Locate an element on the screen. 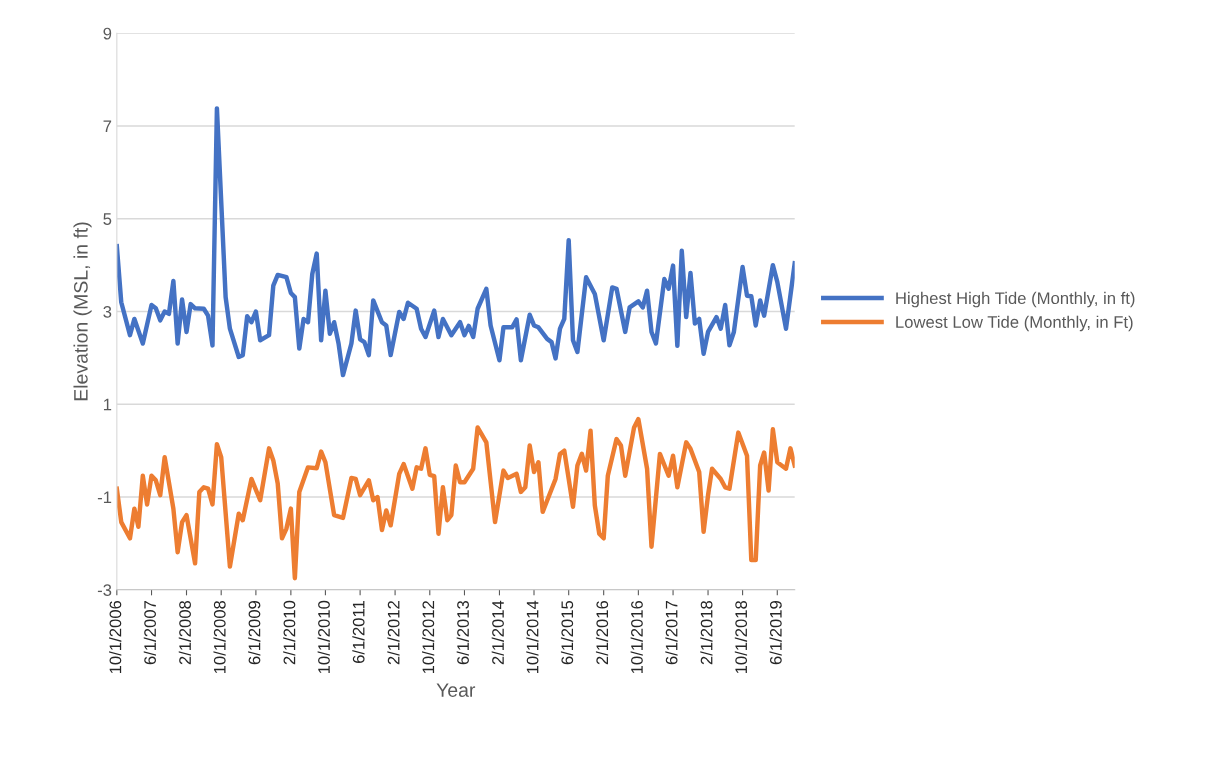 This screenshot has height=774, width=1217. y-tick-label: 3 is located at coordinates (107, 311).